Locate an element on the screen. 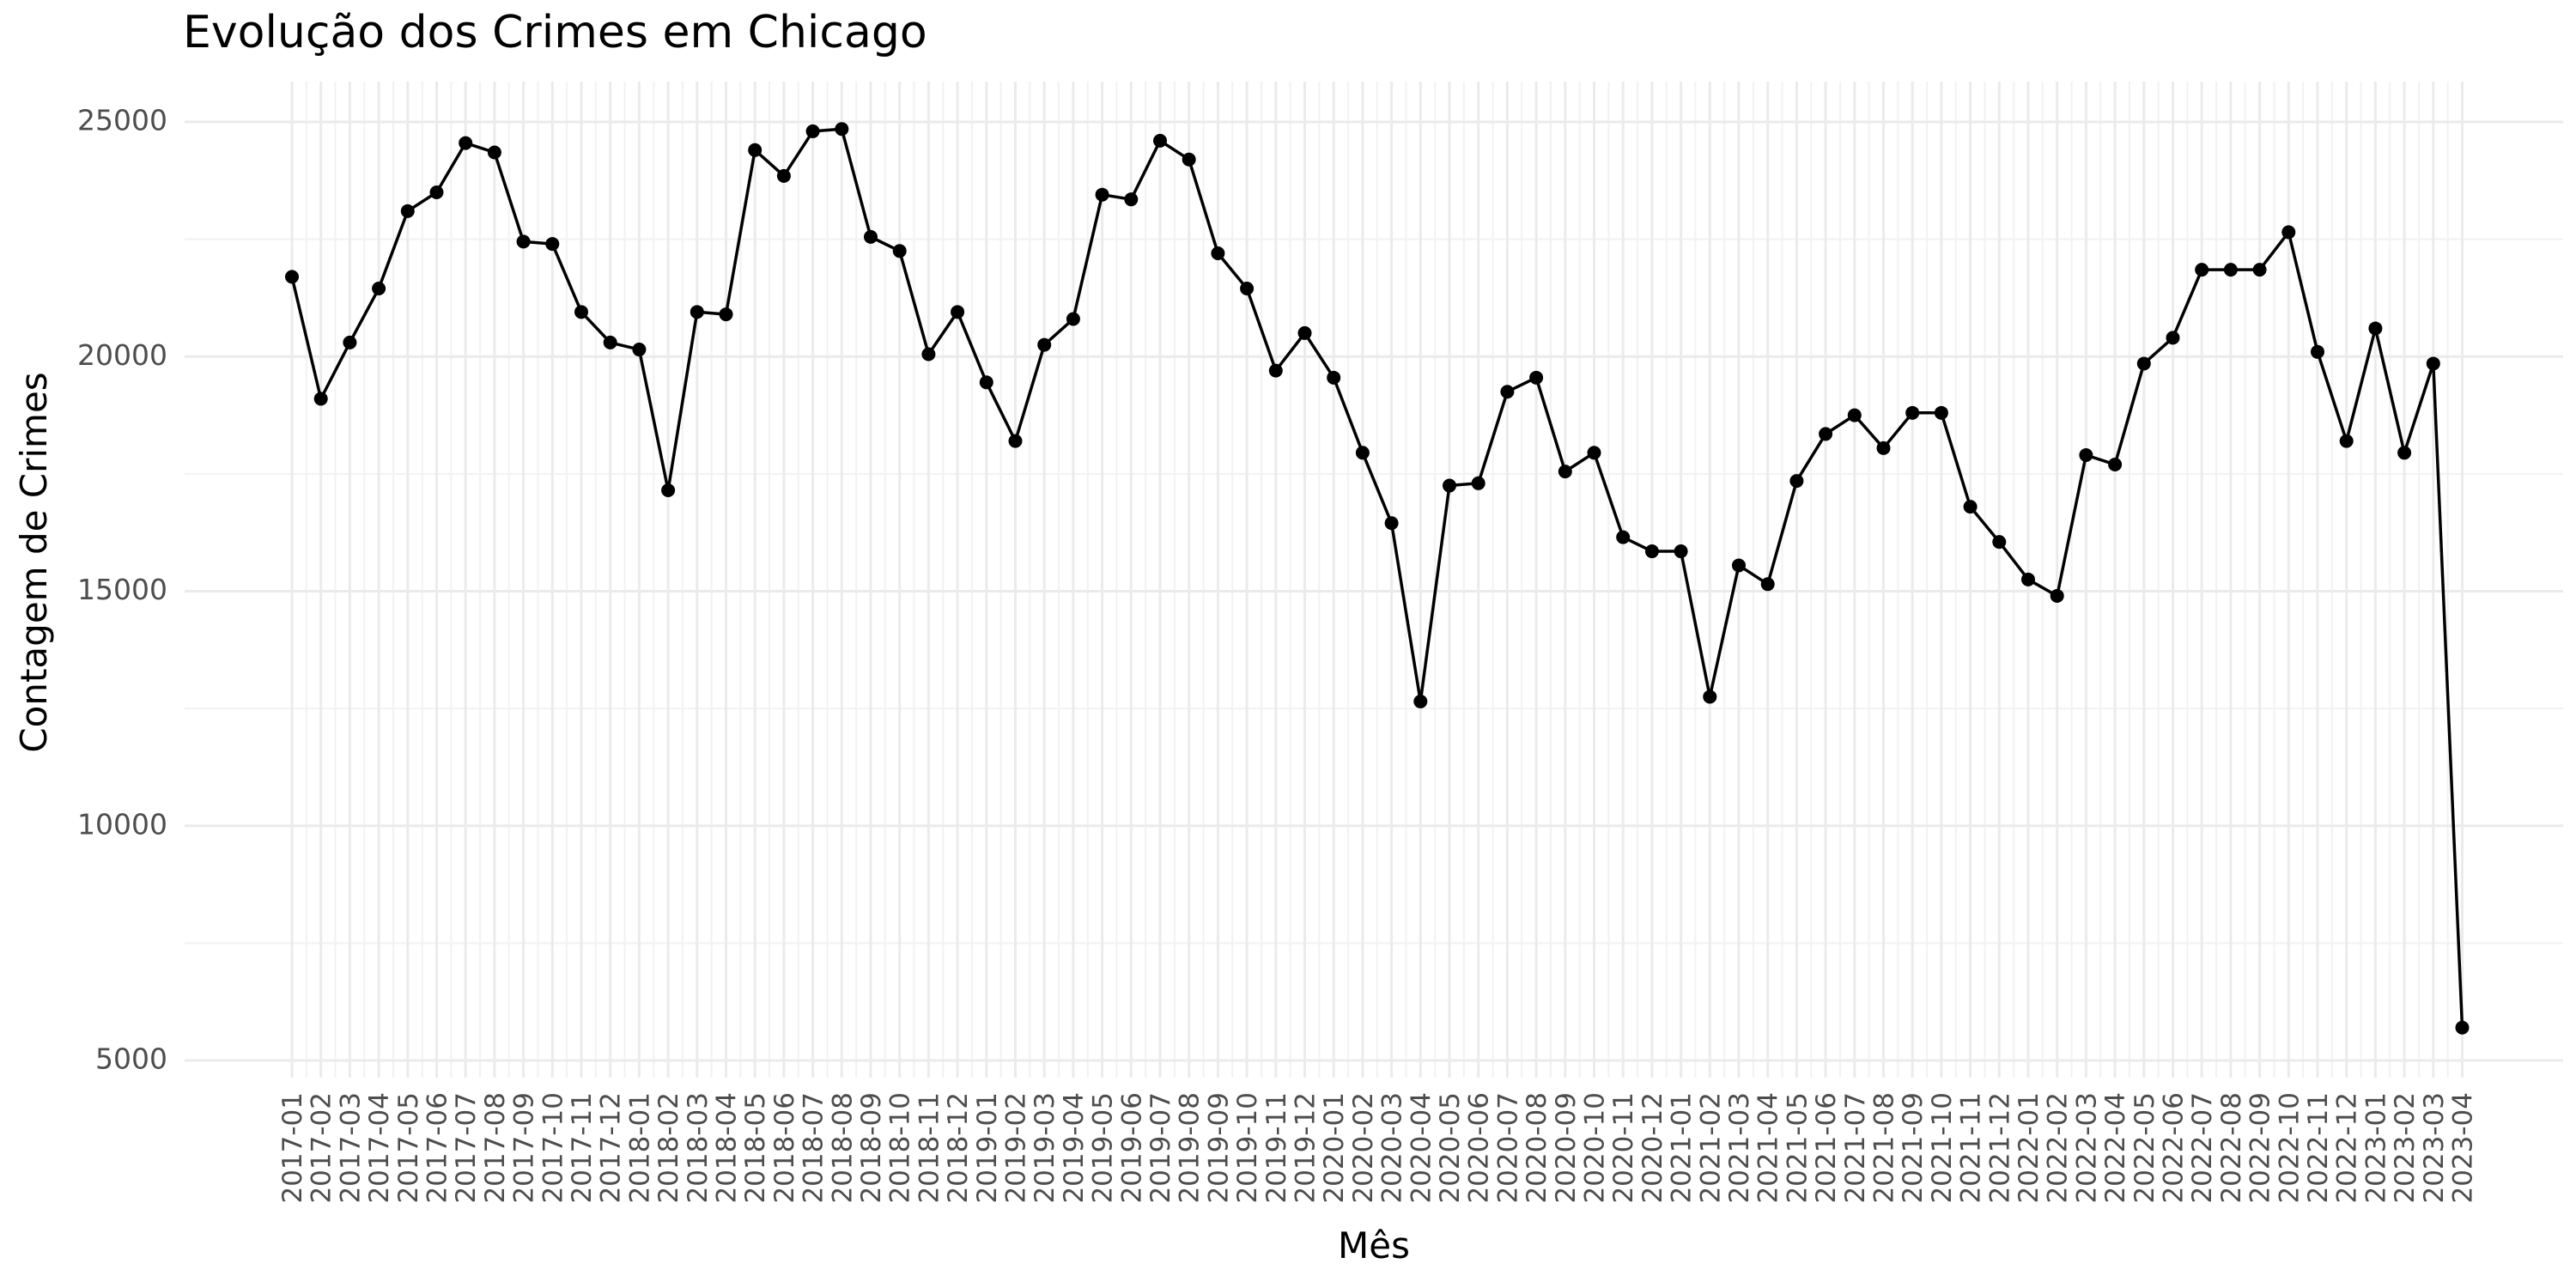 This screenshot has width=2576, height=1288. x-tick-label: 2017-09 is located at coordinates (524, 1148).